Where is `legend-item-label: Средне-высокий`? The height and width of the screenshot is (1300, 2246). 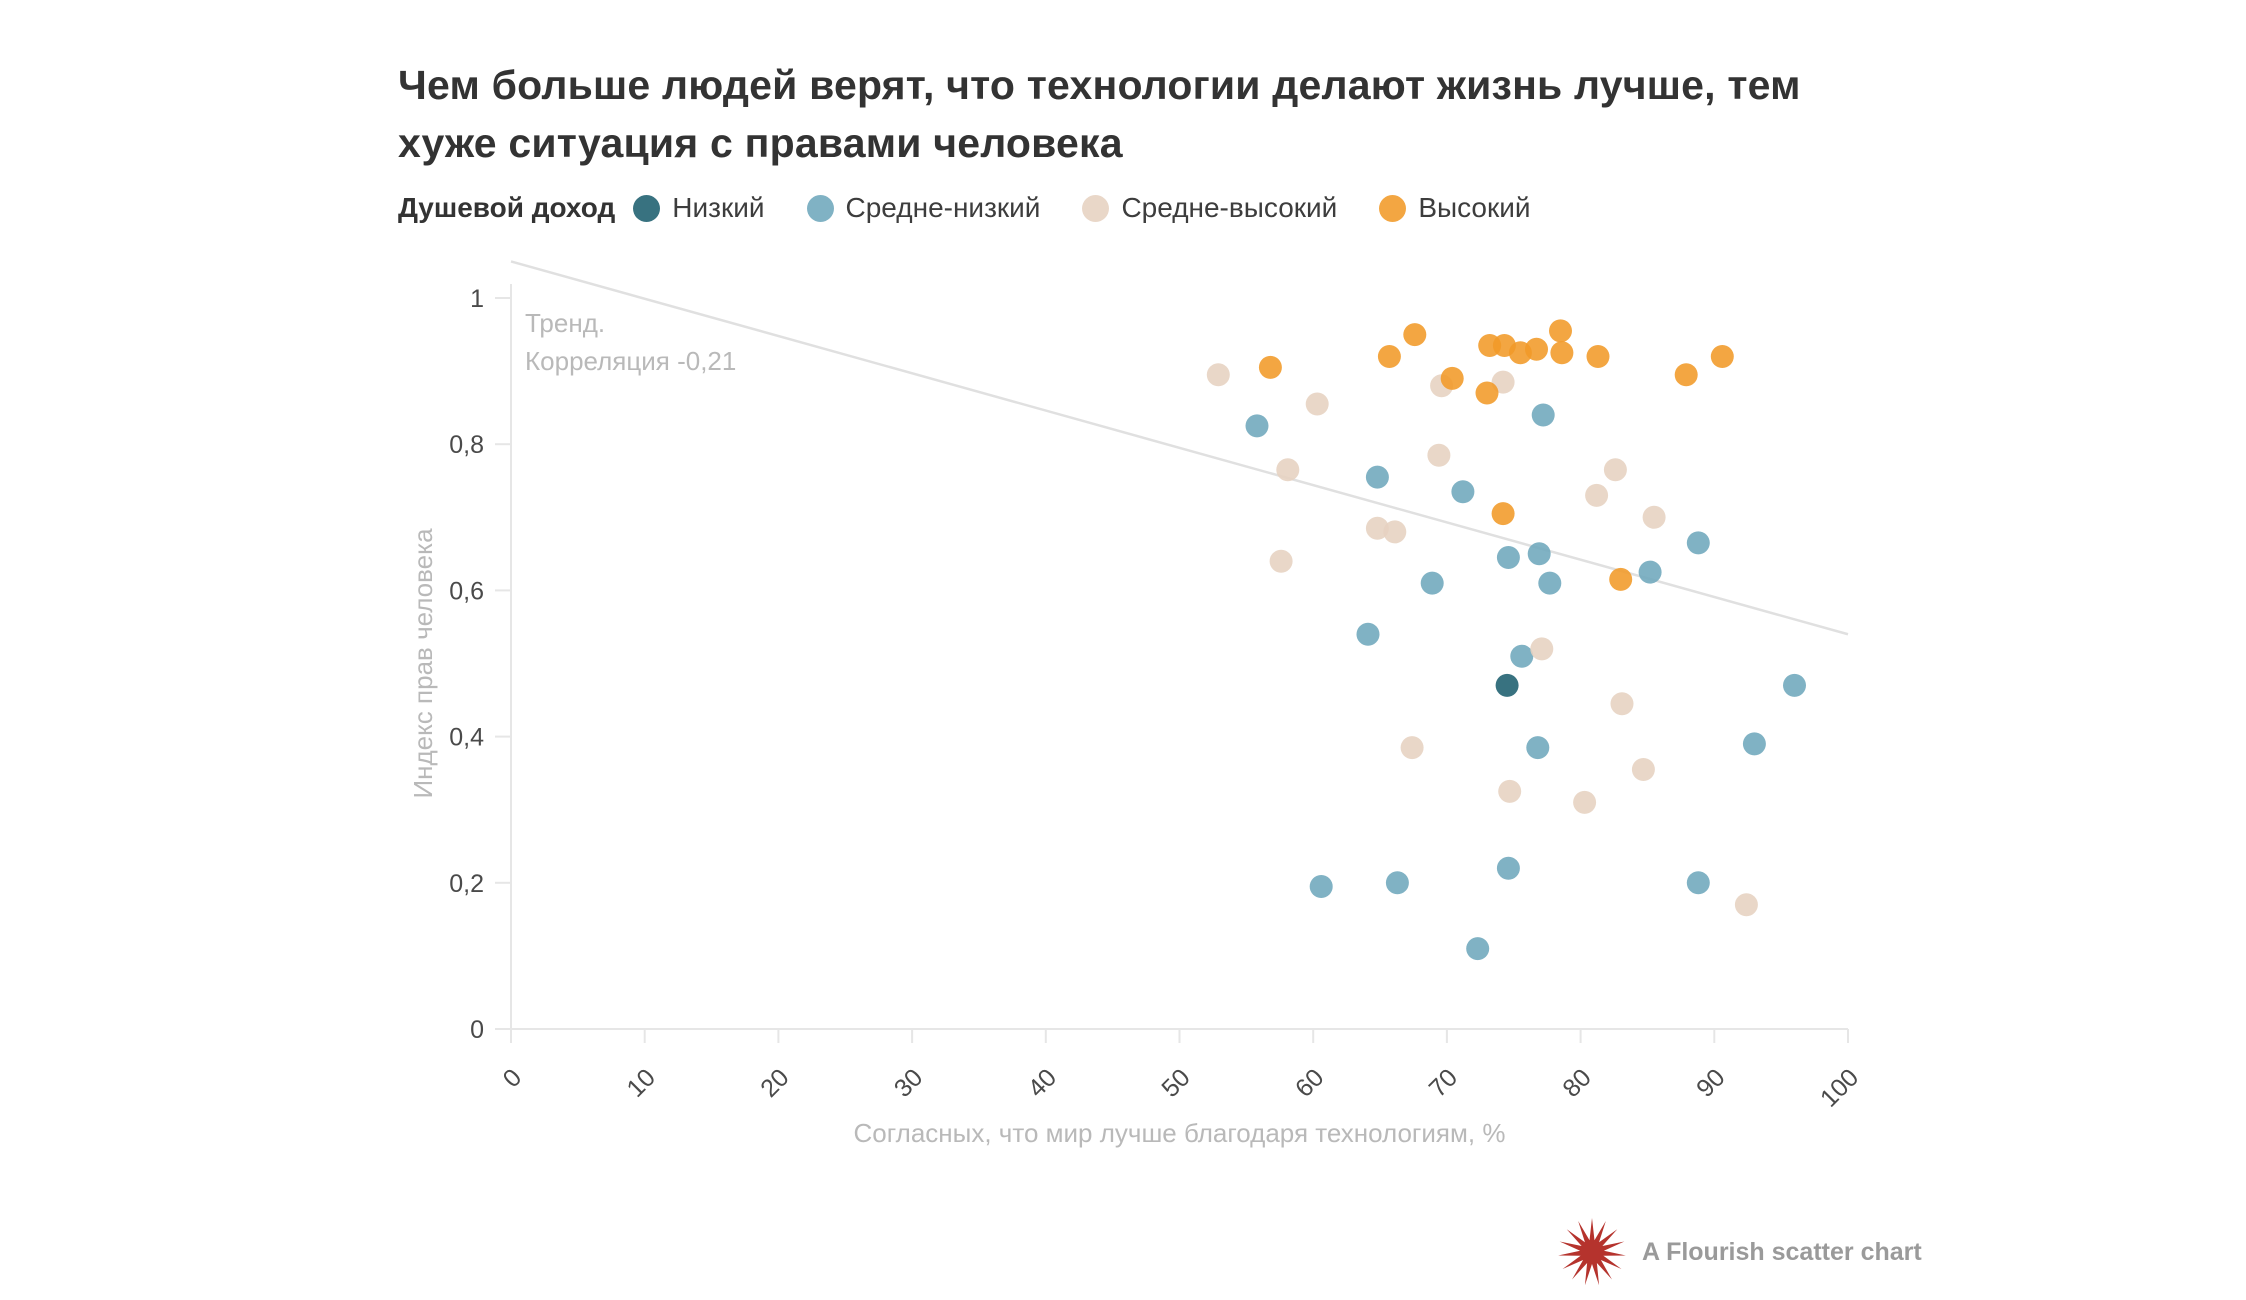 legend-item-label: Средне-высокий is located at coordinates (1229, 207).